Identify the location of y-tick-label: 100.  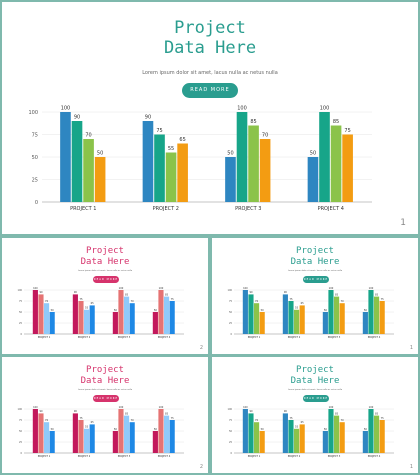
(230, 290).